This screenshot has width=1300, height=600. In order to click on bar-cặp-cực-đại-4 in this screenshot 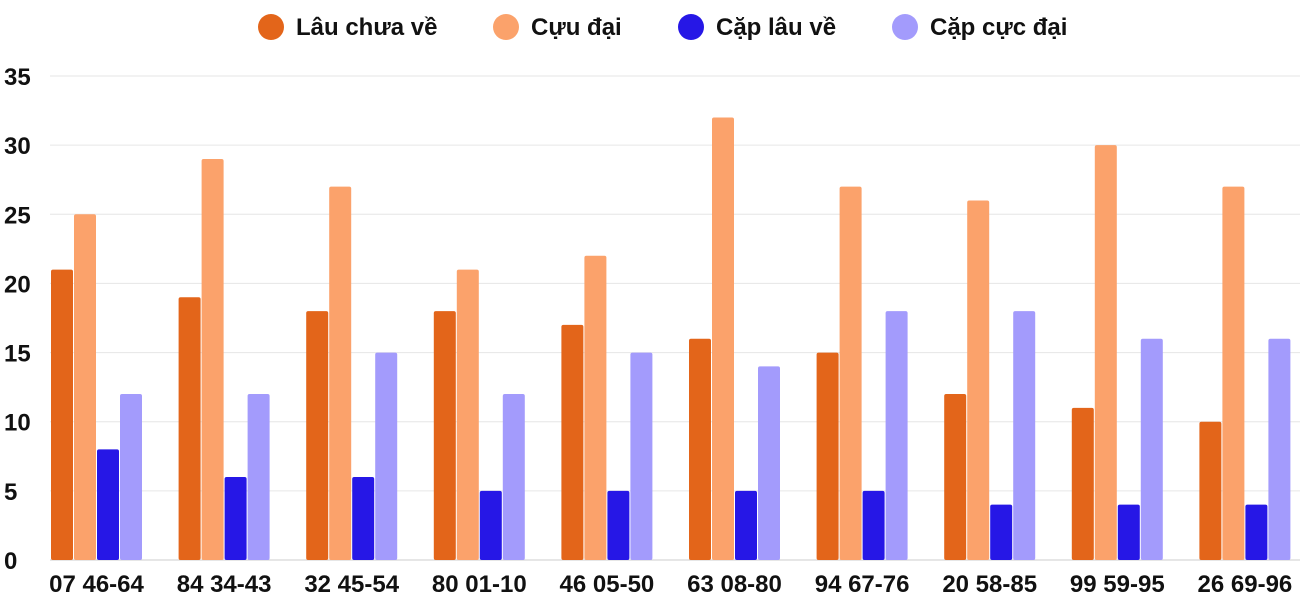, I will do `click(641, 456)`.